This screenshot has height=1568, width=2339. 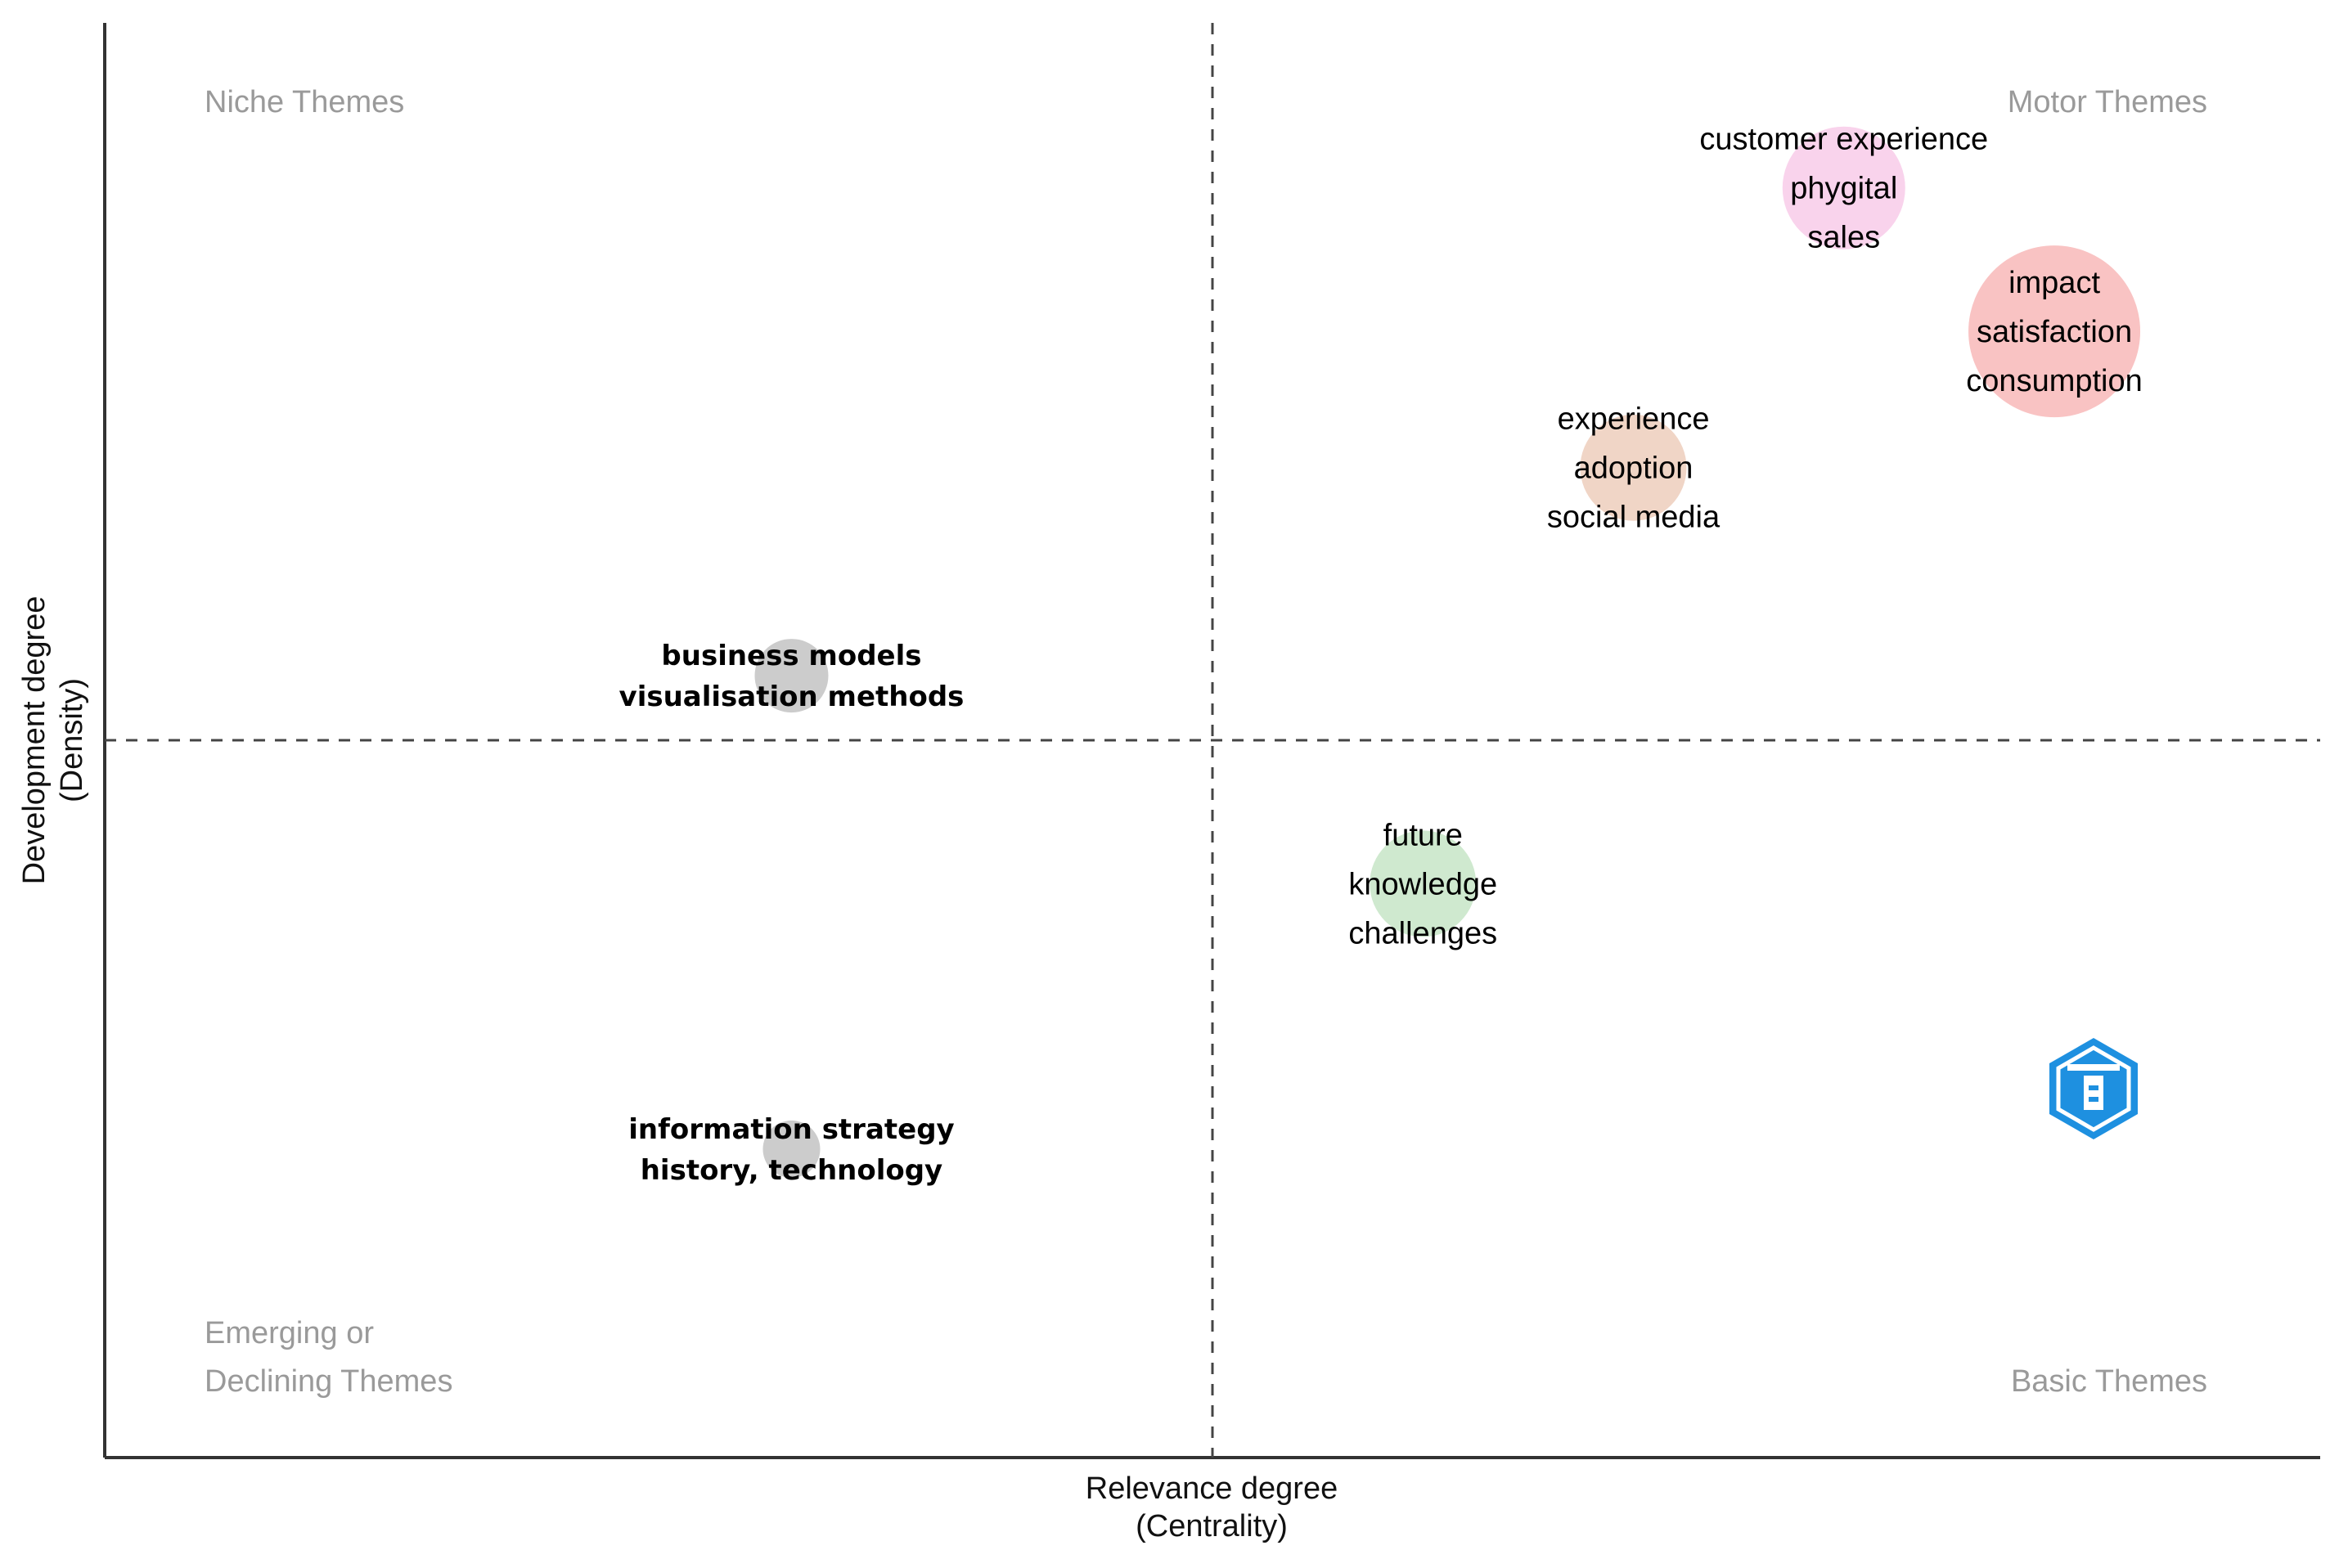 What do you see at coordinates (2054, 283) in the screenshot?
I see `theme-label: impact` at bounding box center [2054, 283].